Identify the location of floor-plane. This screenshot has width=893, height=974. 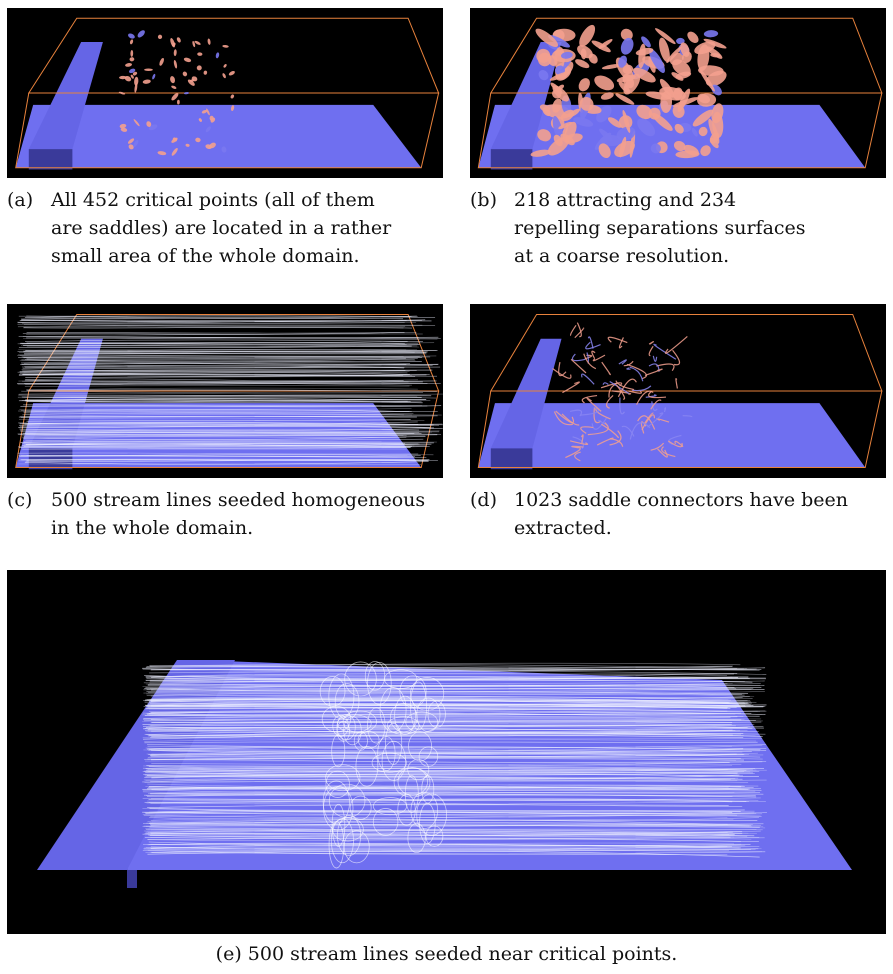
(218, 136).